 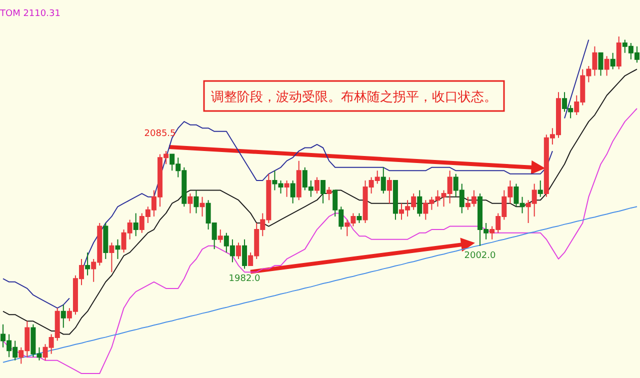 I want to click on annotation: 2002.0, so click(x=480, y=255).